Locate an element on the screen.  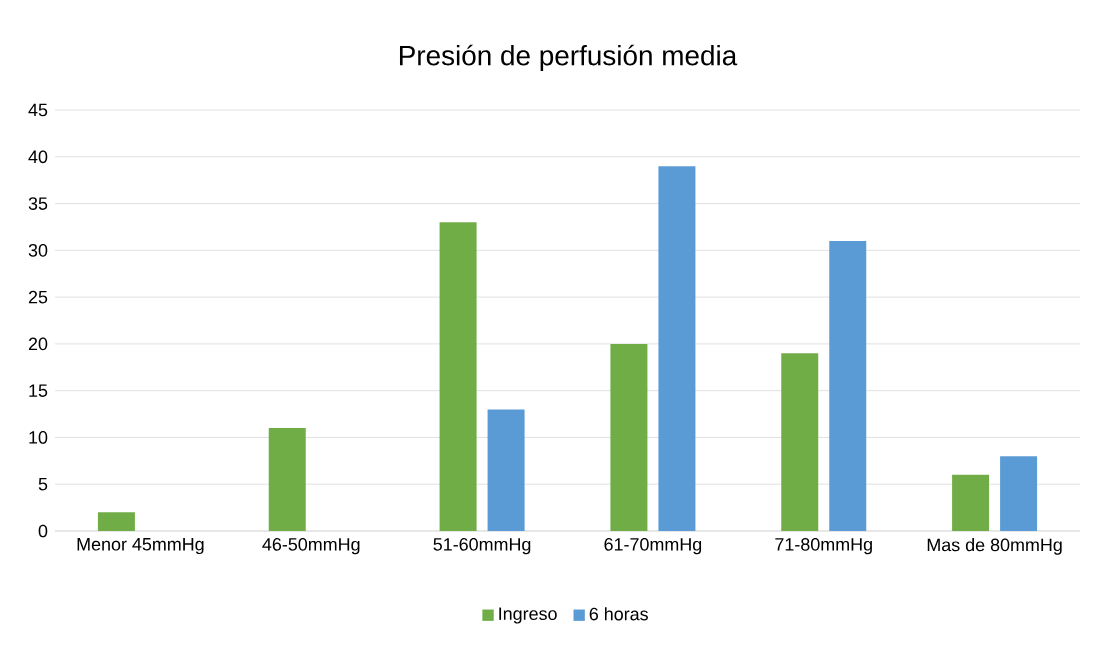
x-tick-label: 46-50mmHg is located at coordinates (311, 546).